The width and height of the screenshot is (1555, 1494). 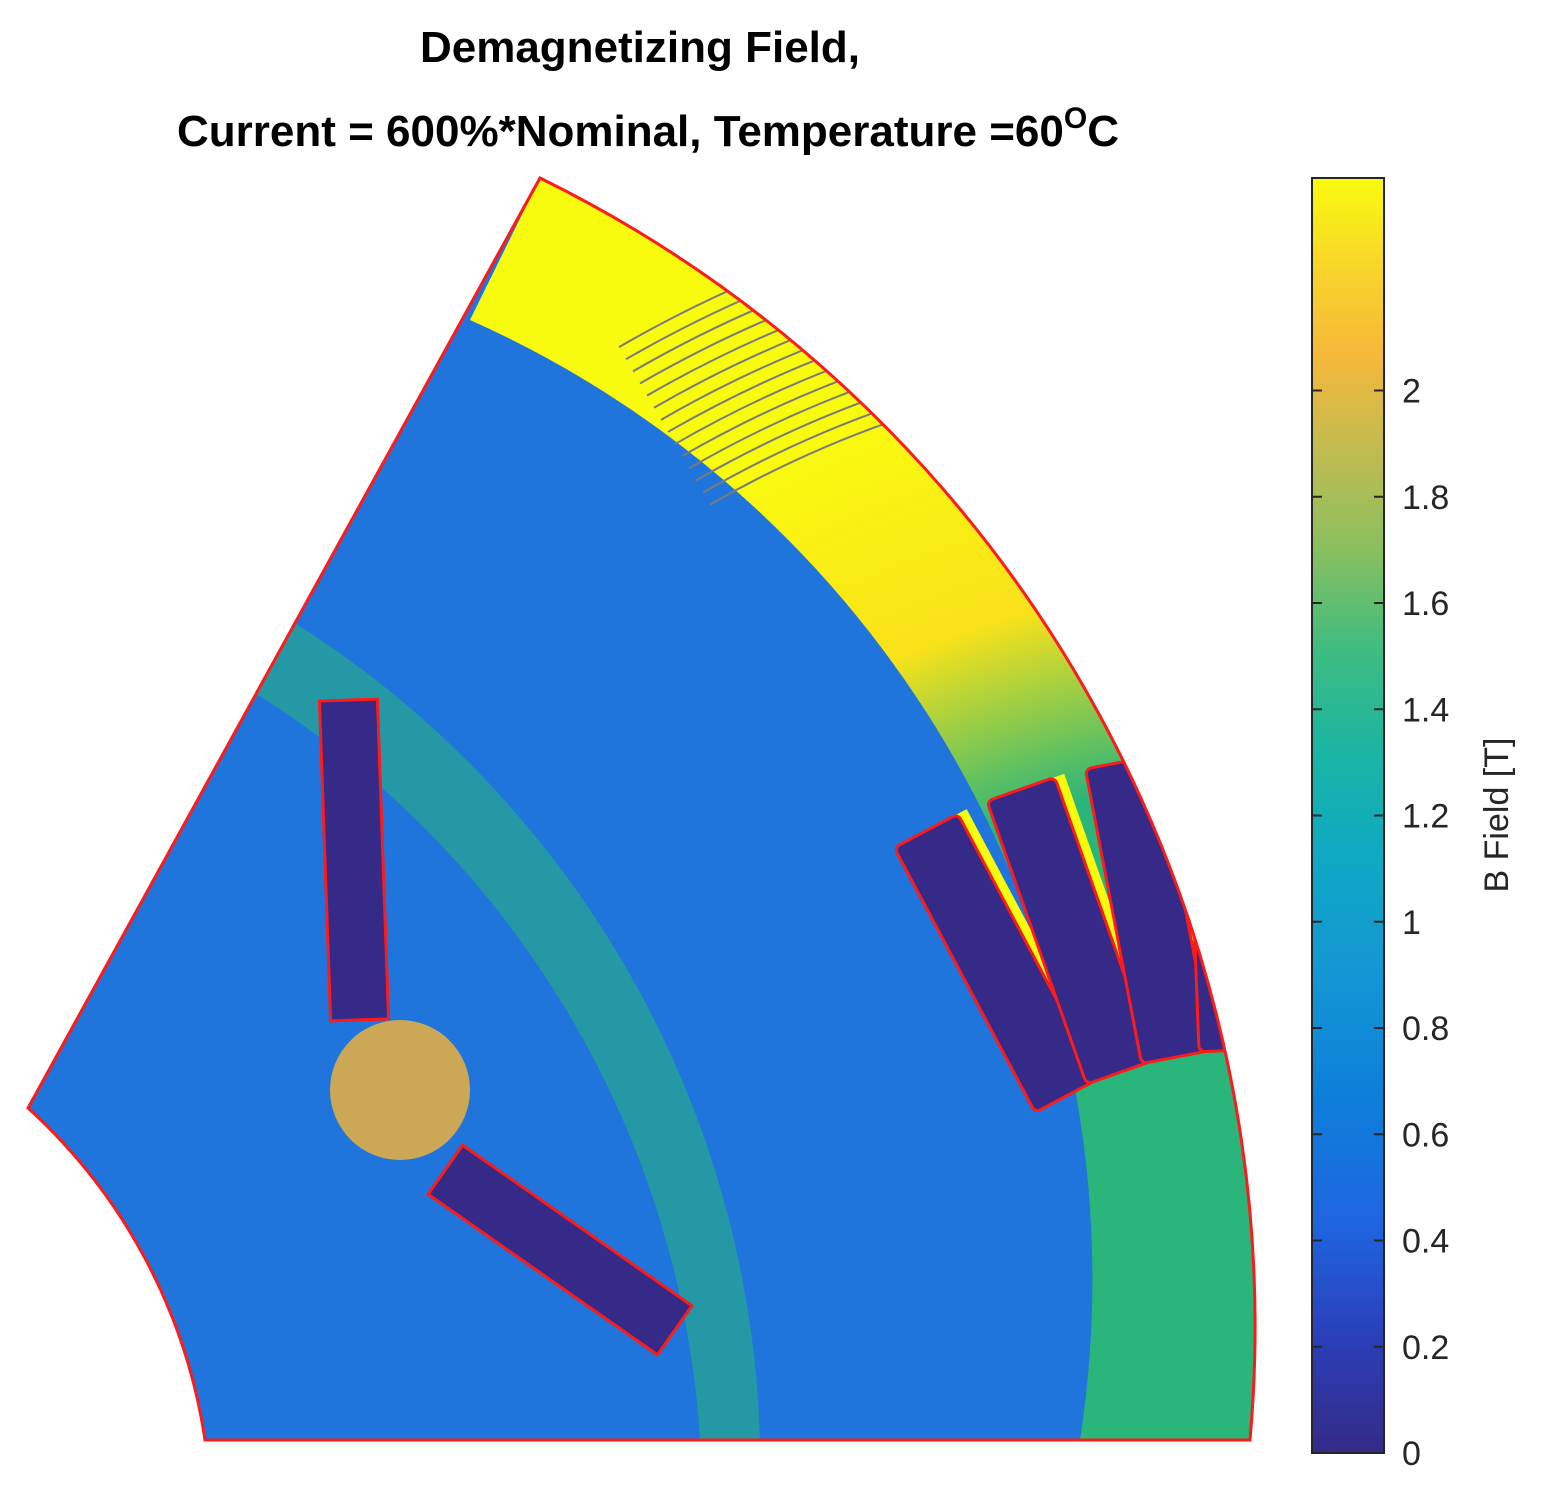 I want to click on colorbar: 0 0.2 0.4 0.6 0.8 1 1.2 1.4 1.6 1.8 2 B Field [T], so click(x=1413, y=825).